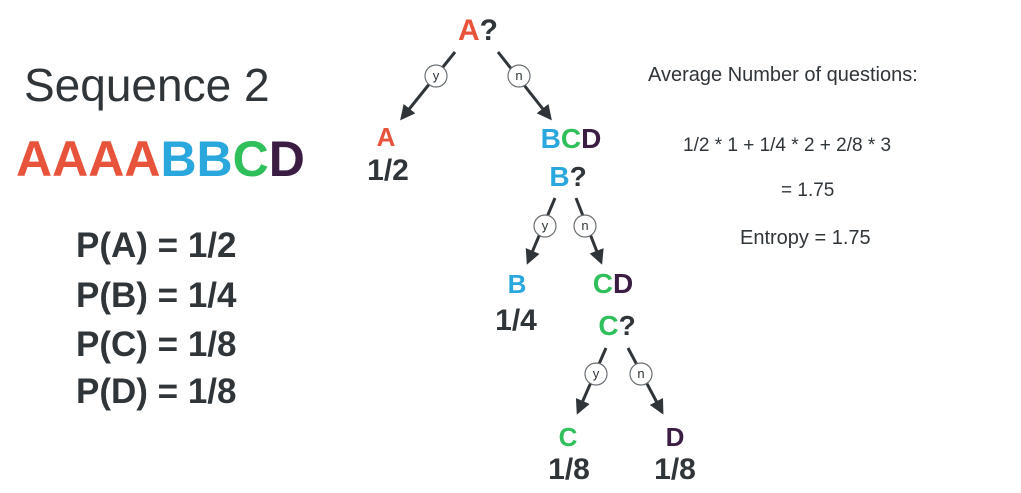 This screenshot has width=1021, height=493. I want to click on edge-a-no-badge, so click(519, 76).